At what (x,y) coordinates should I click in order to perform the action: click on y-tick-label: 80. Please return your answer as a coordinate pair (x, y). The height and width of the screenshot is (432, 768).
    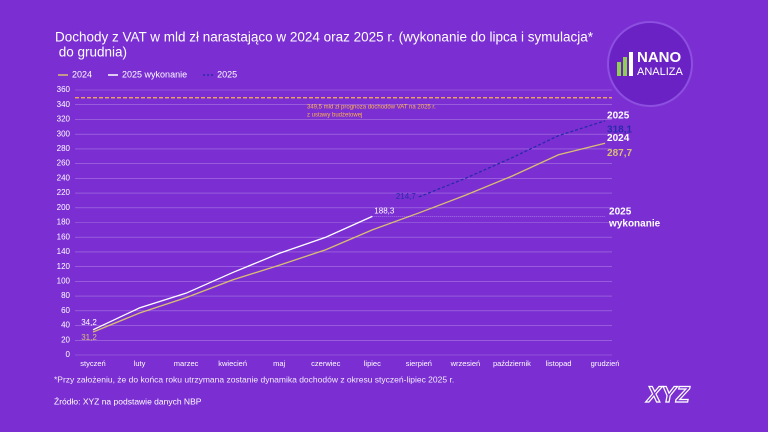
    Looking at the image, I should click on (65, 295).